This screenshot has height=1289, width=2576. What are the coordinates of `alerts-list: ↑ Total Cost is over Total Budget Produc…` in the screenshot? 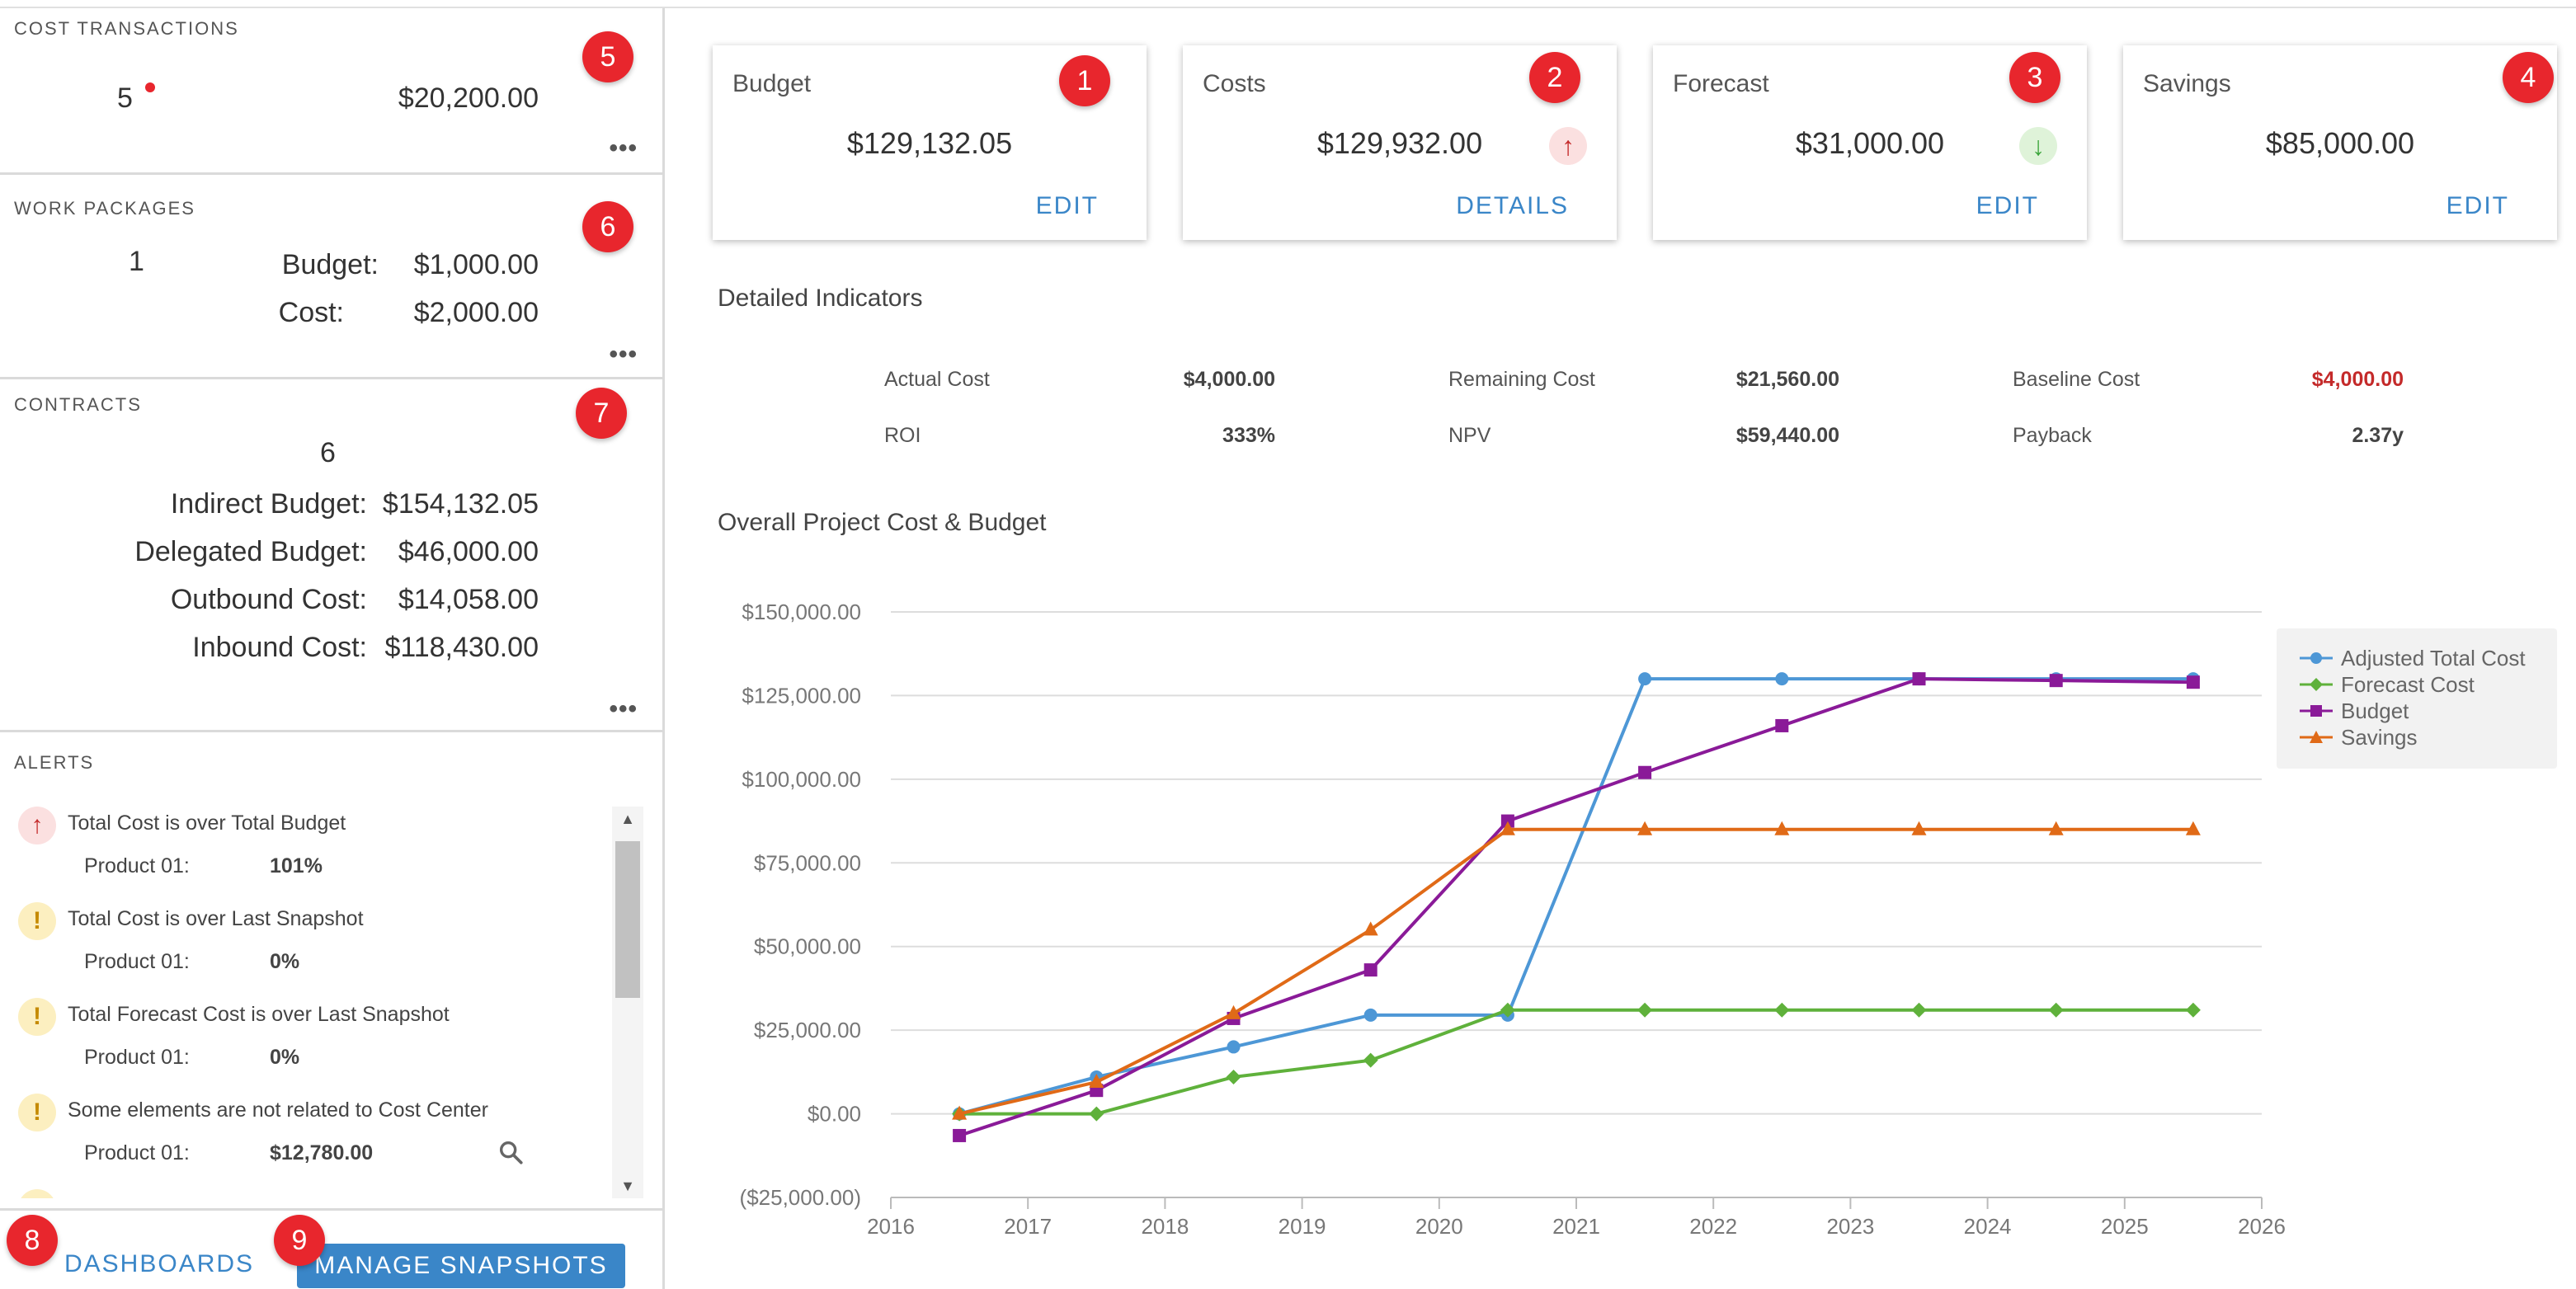 It's located at (321, 1002).